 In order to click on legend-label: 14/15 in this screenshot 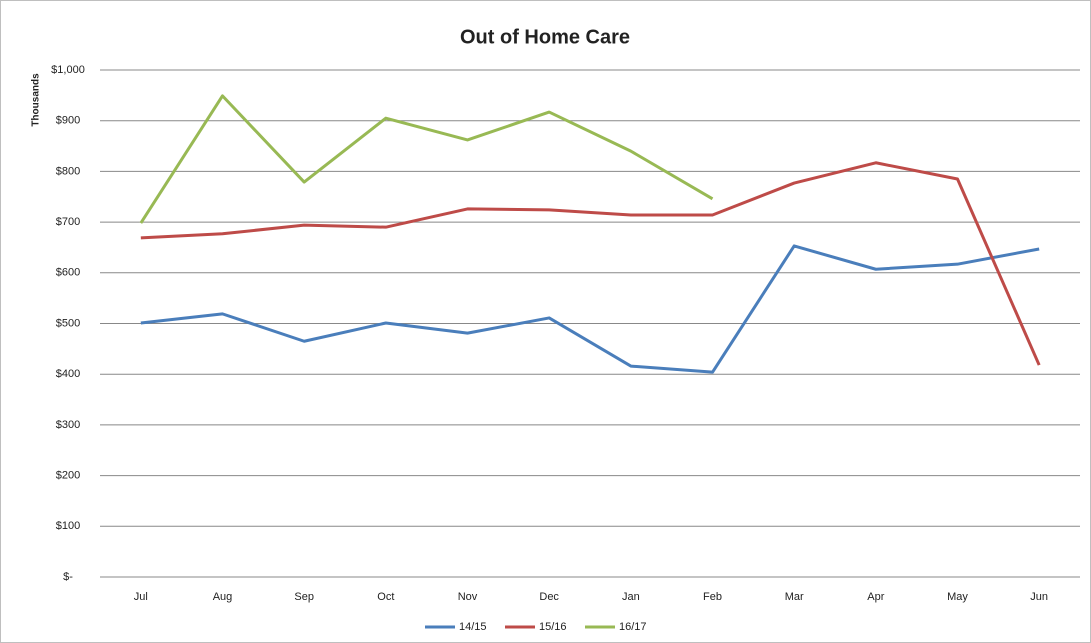, I will do `click(473, 627)`.